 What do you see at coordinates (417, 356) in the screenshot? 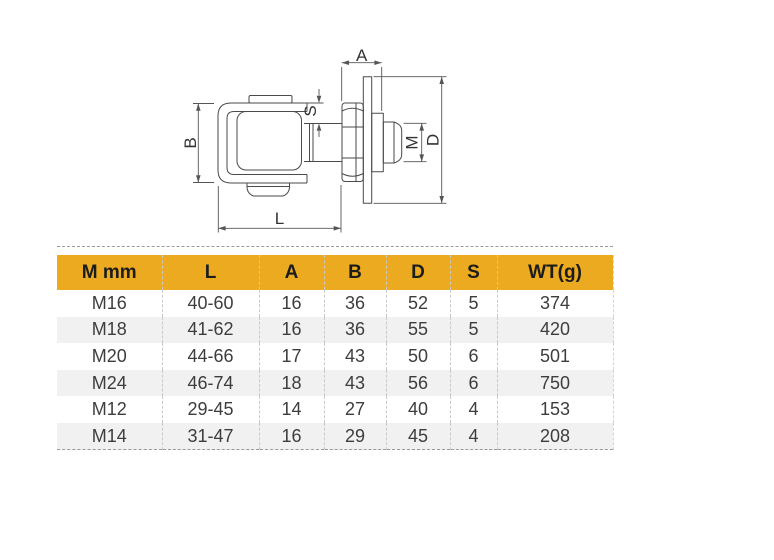
I see `table-cell: 50` at bounding box center [417, 356].